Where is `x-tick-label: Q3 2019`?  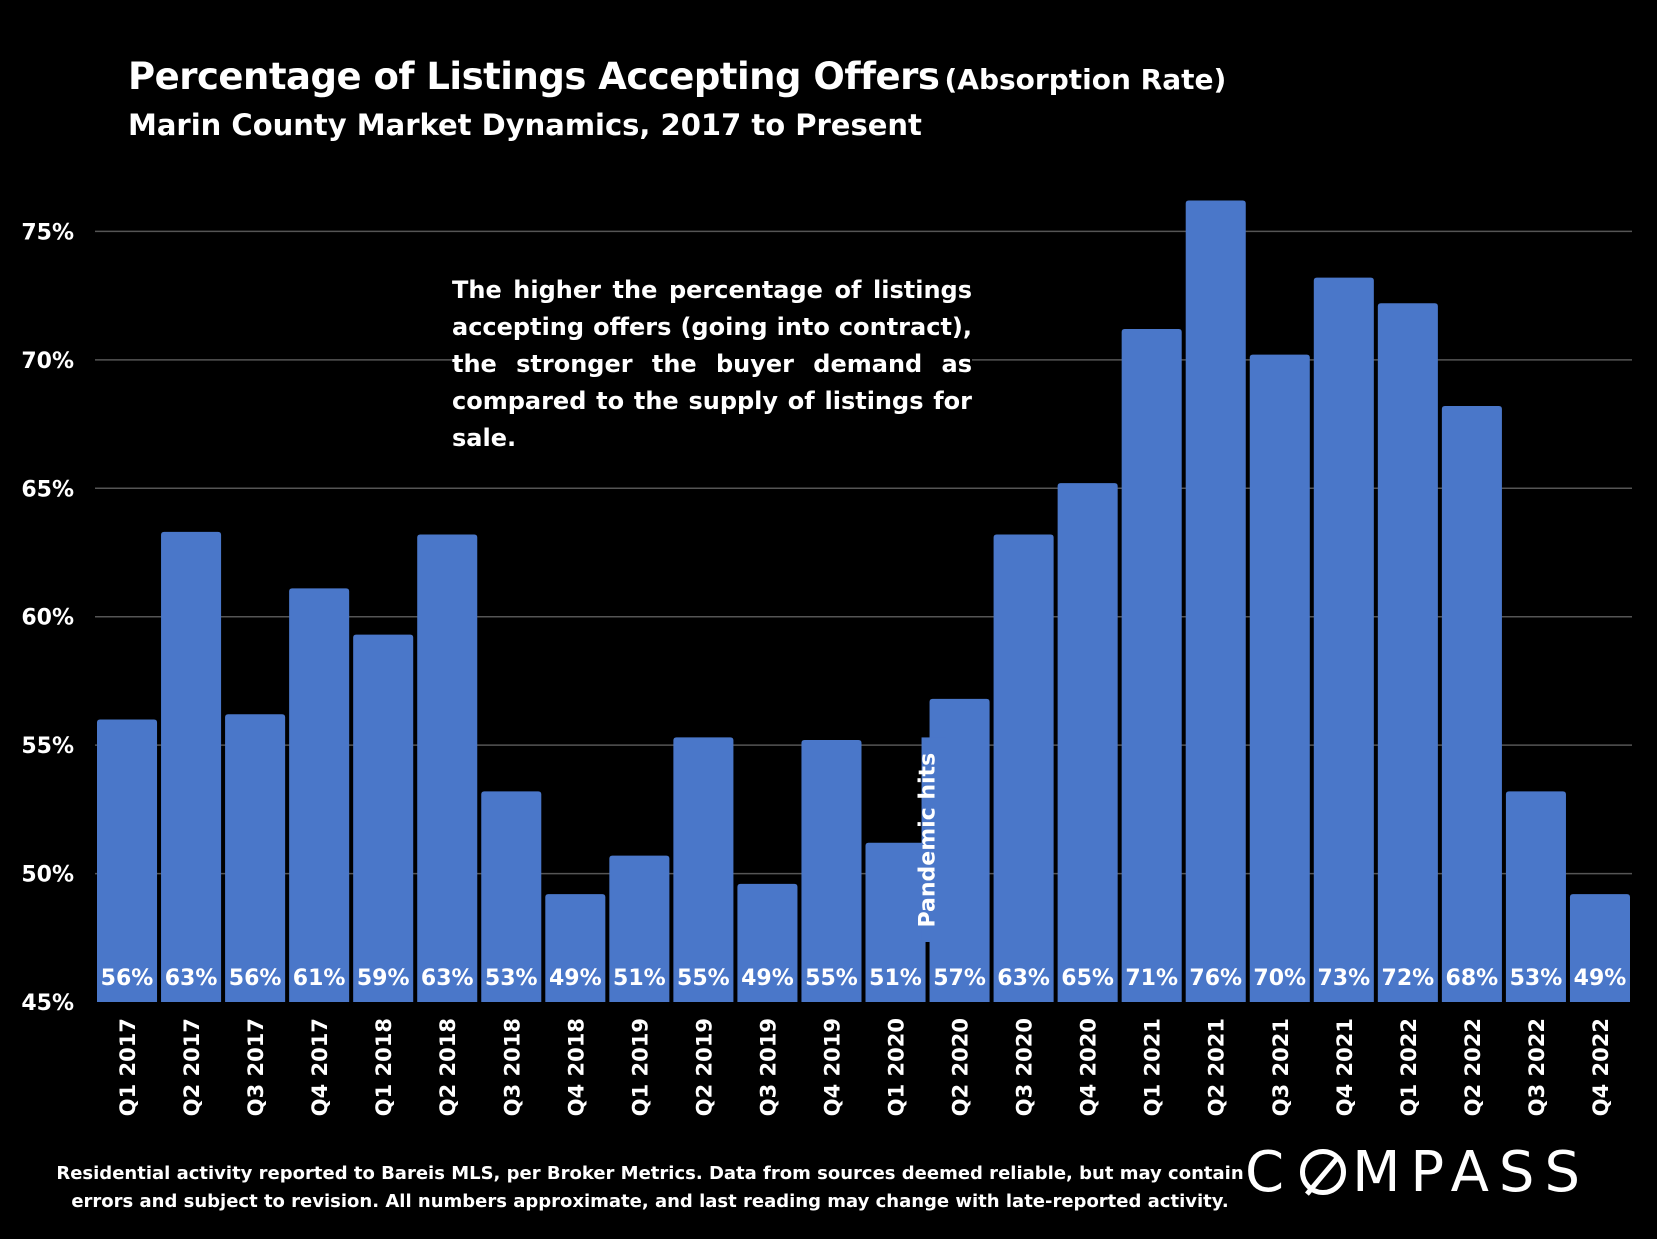 x-tick-label: Q3 2019 is located at coordinates (768, 1067).